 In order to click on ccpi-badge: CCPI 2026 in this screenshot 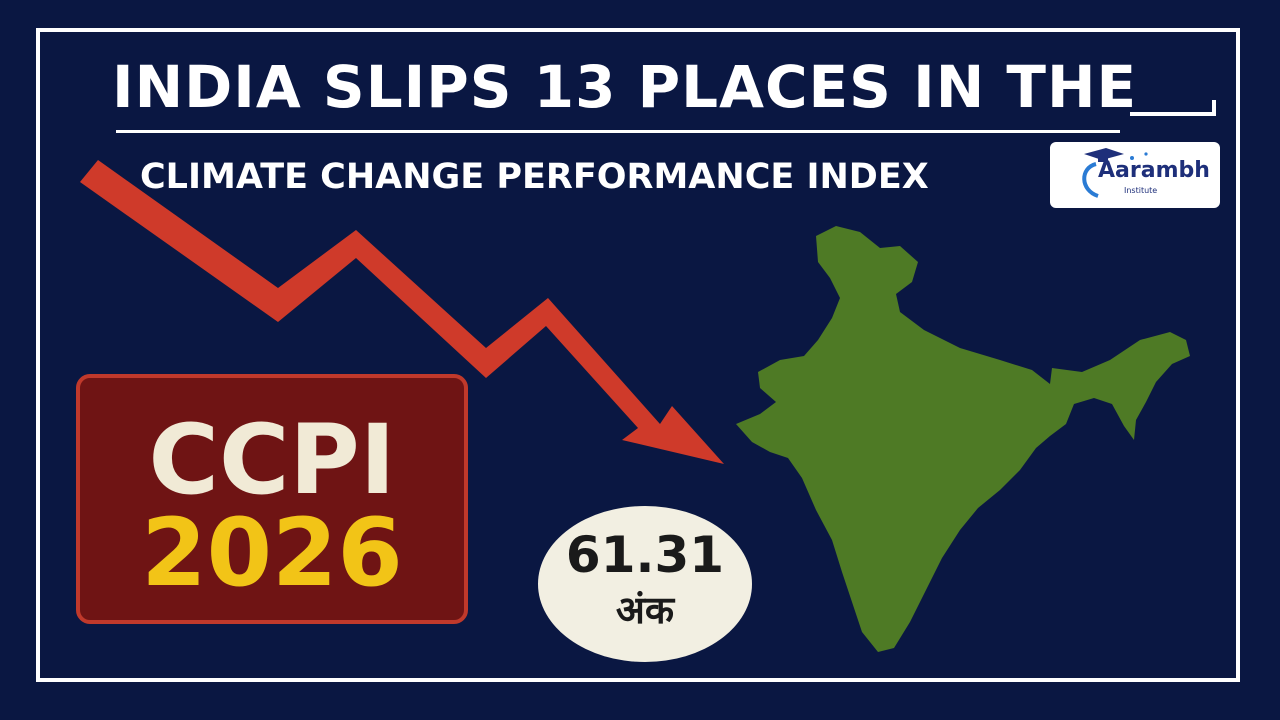, I will do `click(272, 499)`.